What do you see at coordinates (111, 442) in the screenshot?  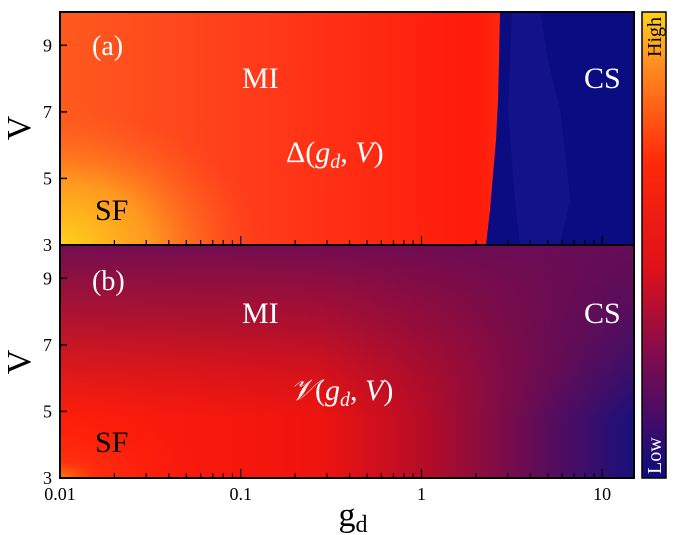 I see `panel-b-region-sf: SF` at bounding box center [111, 442].